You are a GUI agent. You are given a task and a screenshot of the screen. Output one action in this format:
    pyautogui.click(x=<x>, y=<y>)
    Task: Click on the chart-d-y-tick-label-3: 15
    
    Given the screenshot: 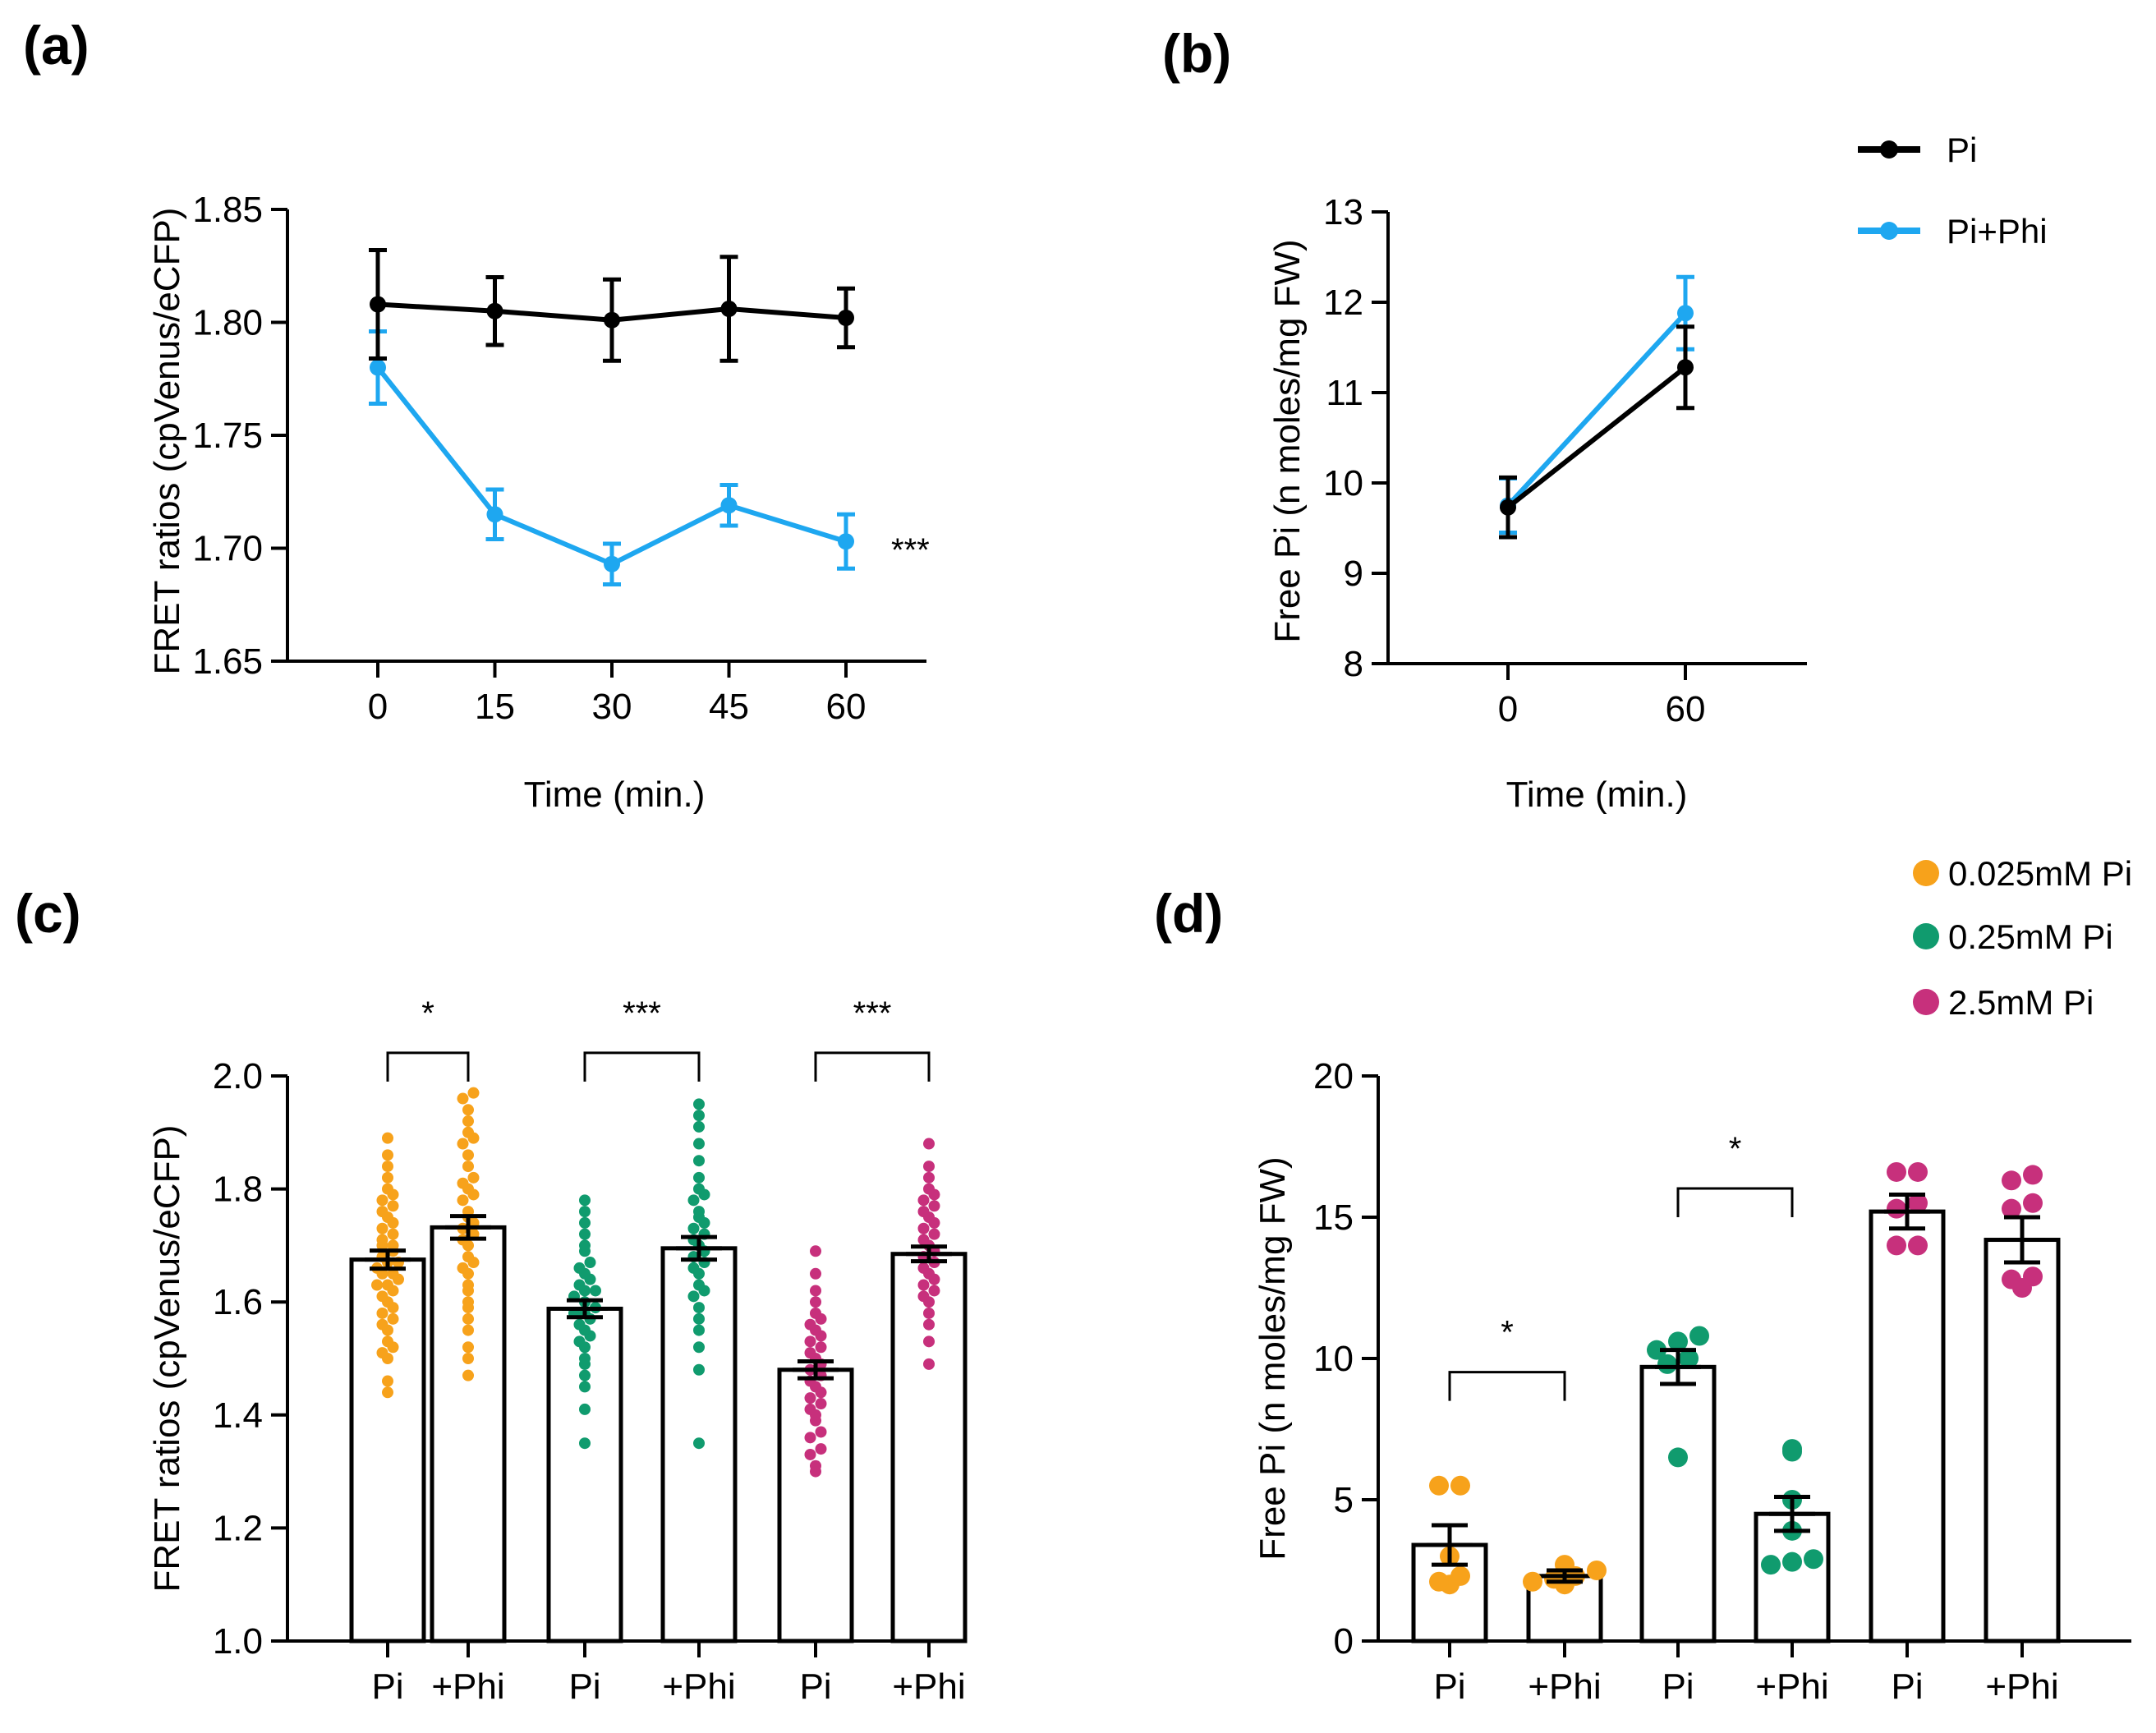 What is the action you would take?
    pyautogui.click(x=1333, y=1217)
    